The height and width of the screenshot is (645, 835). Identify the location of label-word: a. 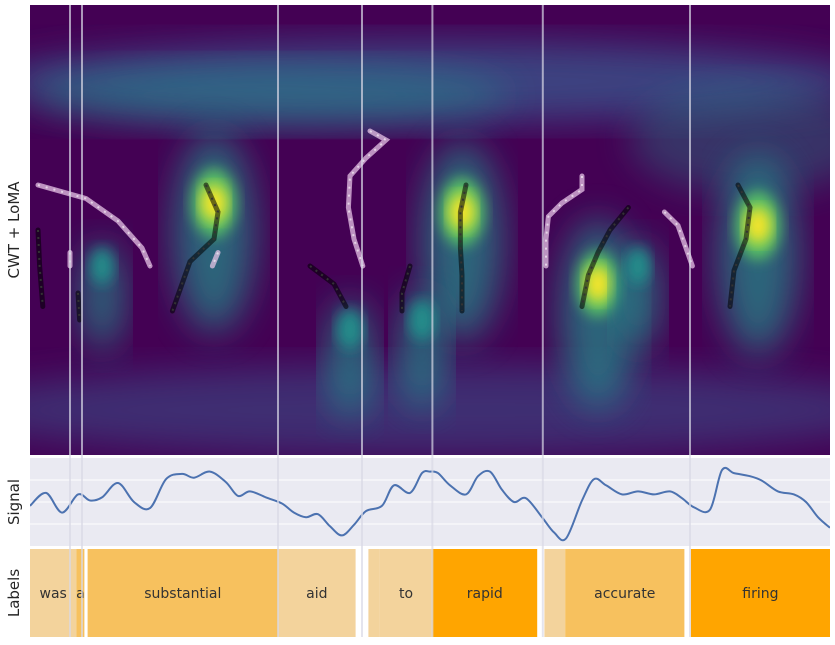
(80, 594).